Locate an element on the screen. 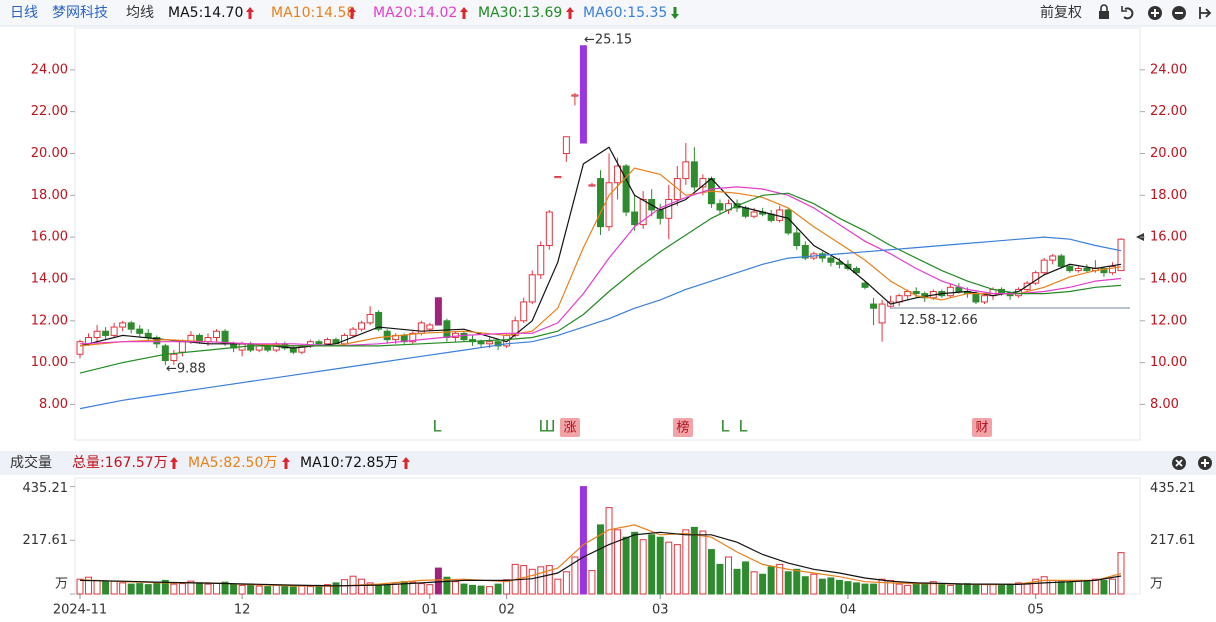 This screenshot has height=622, width=1216. y2-tick-label: 217.61 is located at coordinates (46, 540).